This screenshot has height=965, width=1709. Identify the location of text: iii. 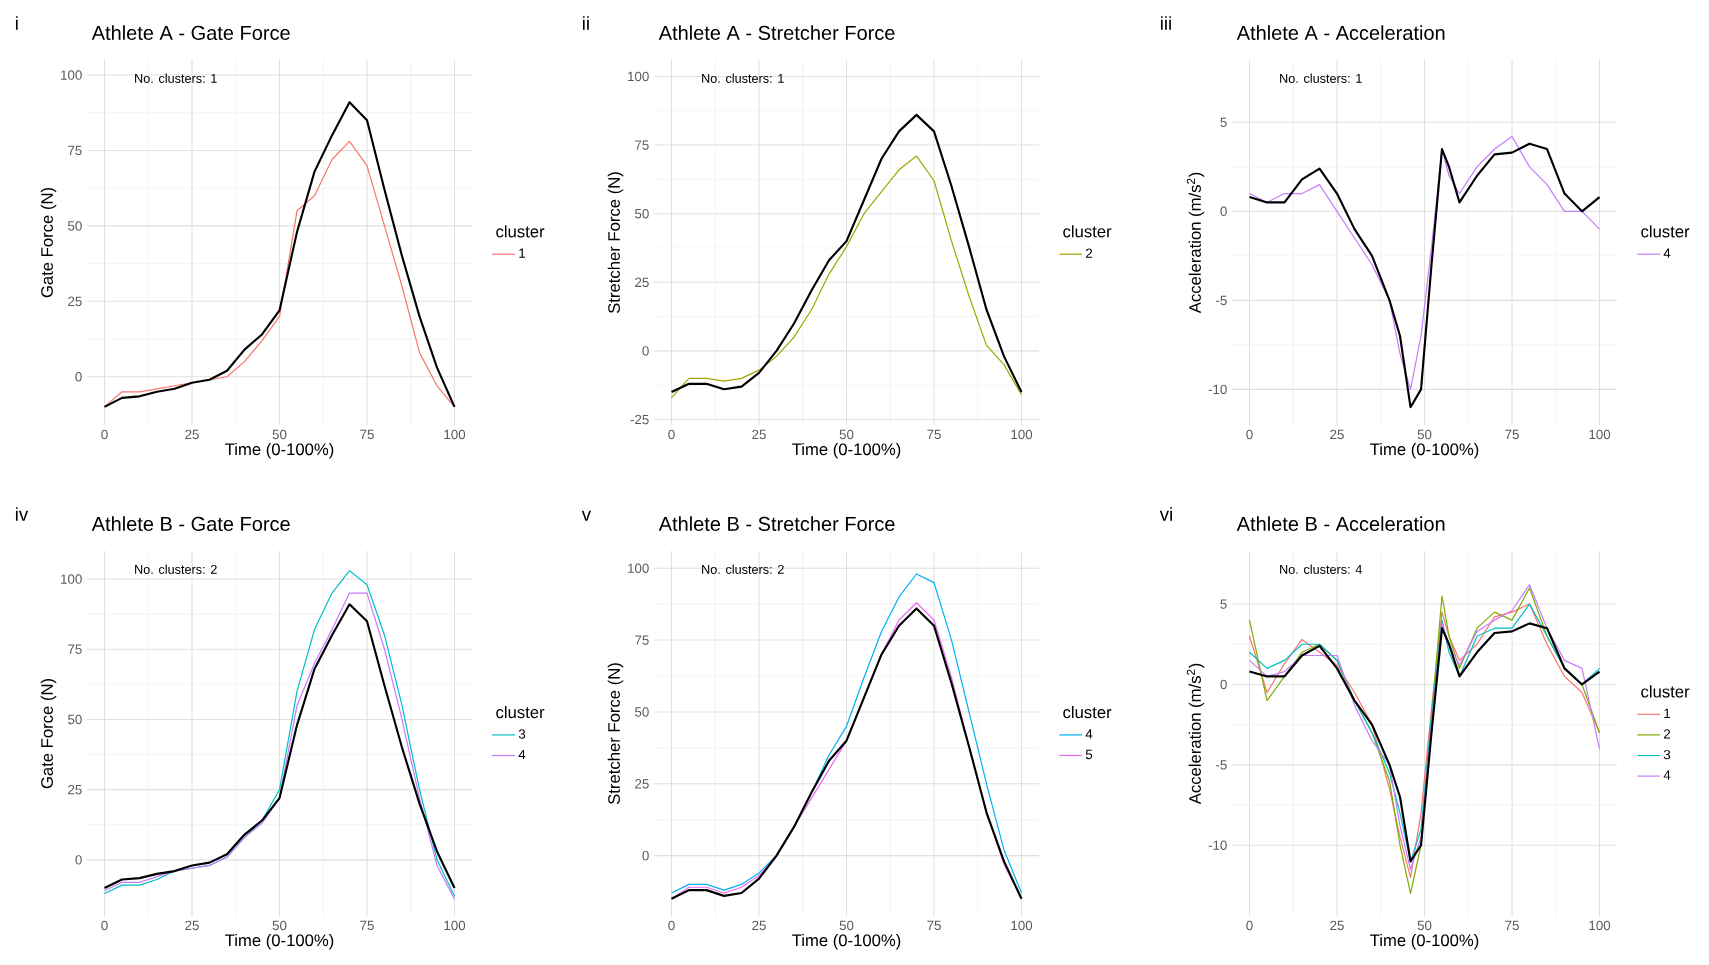
(1165, 23).